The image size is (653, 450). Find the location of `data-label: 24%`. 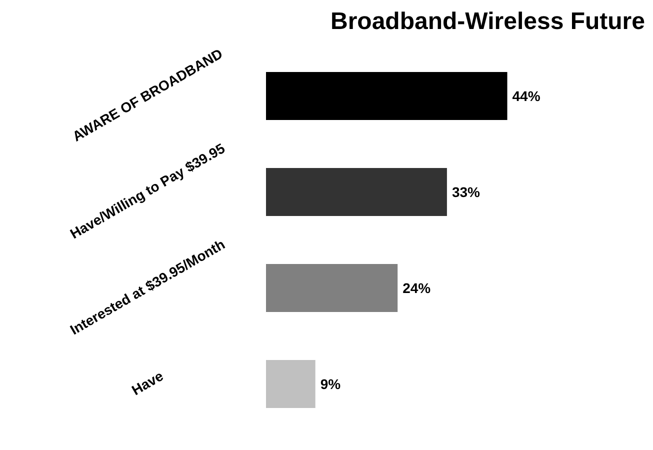

data-label: 24% is located at coordinates (417, 288).